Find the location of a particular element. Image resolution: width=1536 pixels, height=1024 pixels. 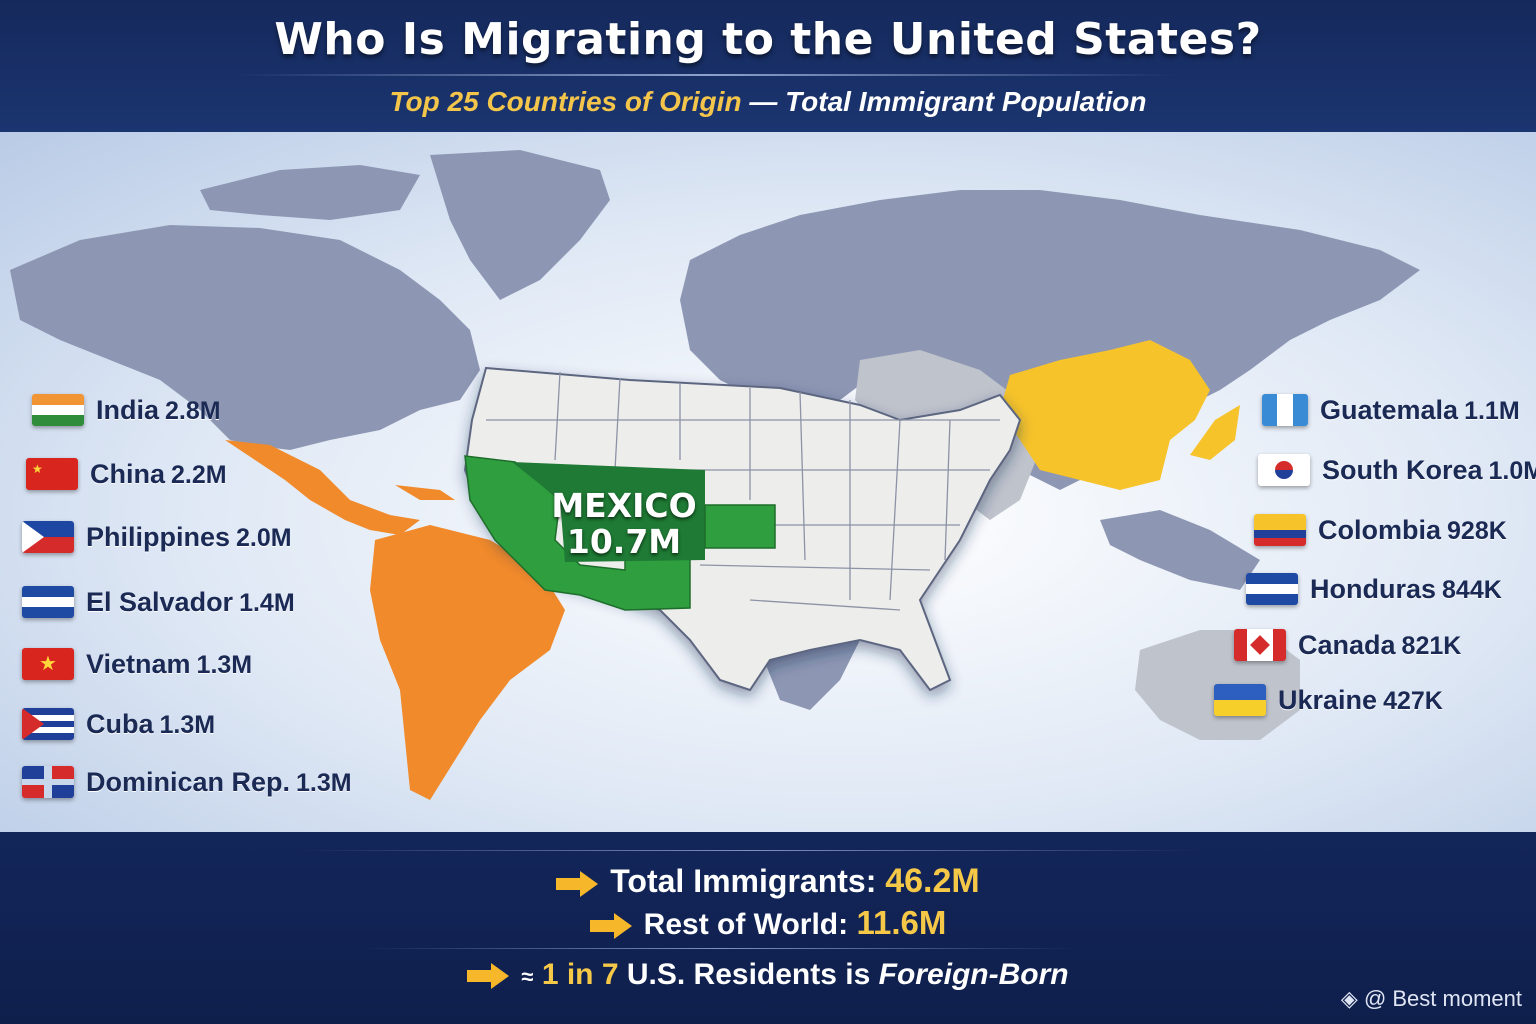

list-item-dominican-rep: Dominican Rep. 1.3M is located at coordinates (187, 782).